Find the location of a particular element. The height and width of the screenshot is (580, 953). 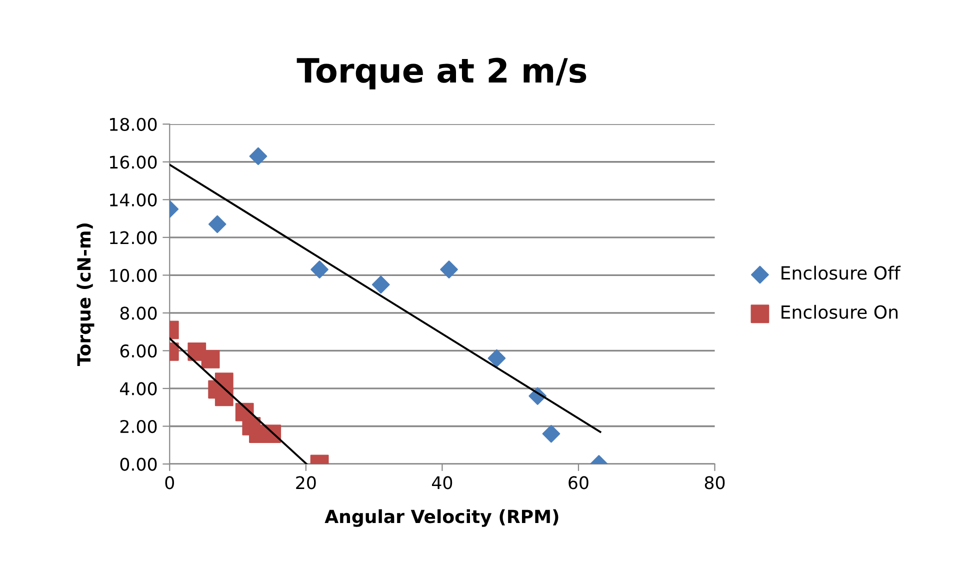

y-tick-label: 4.00 is located at coordinates (138, 389).